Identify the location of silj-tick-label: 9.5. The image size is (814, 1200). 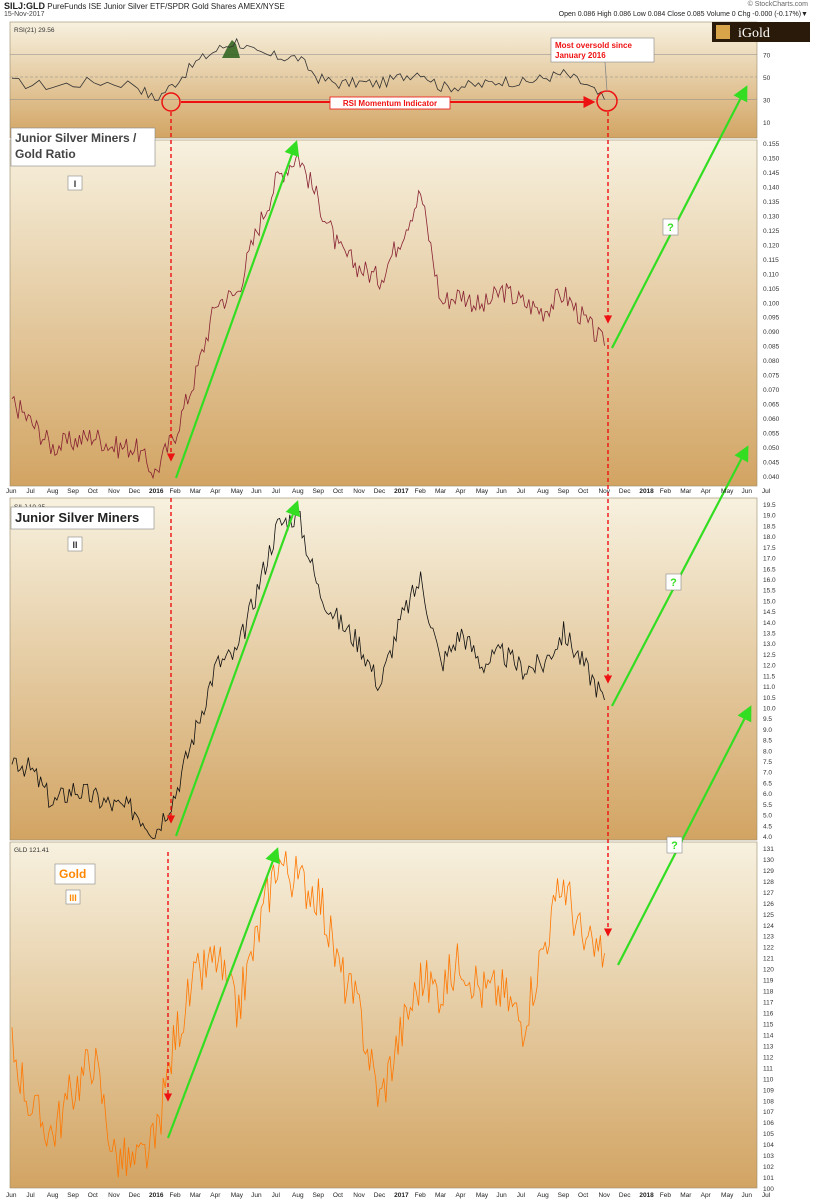
(767, 719).